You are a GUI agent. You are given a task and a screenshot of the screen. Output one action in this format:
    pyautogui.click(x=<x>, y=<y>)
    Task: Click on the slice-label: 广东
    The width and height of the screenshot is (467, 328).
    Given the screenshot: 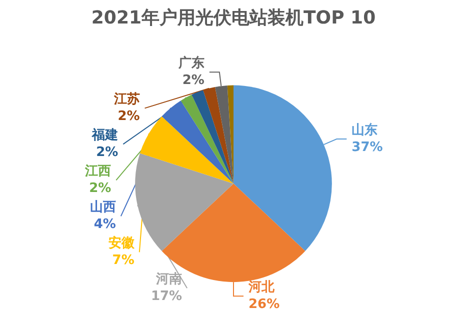 What is the action you would take?
    pyautogui.click(x=190, y=63)
    